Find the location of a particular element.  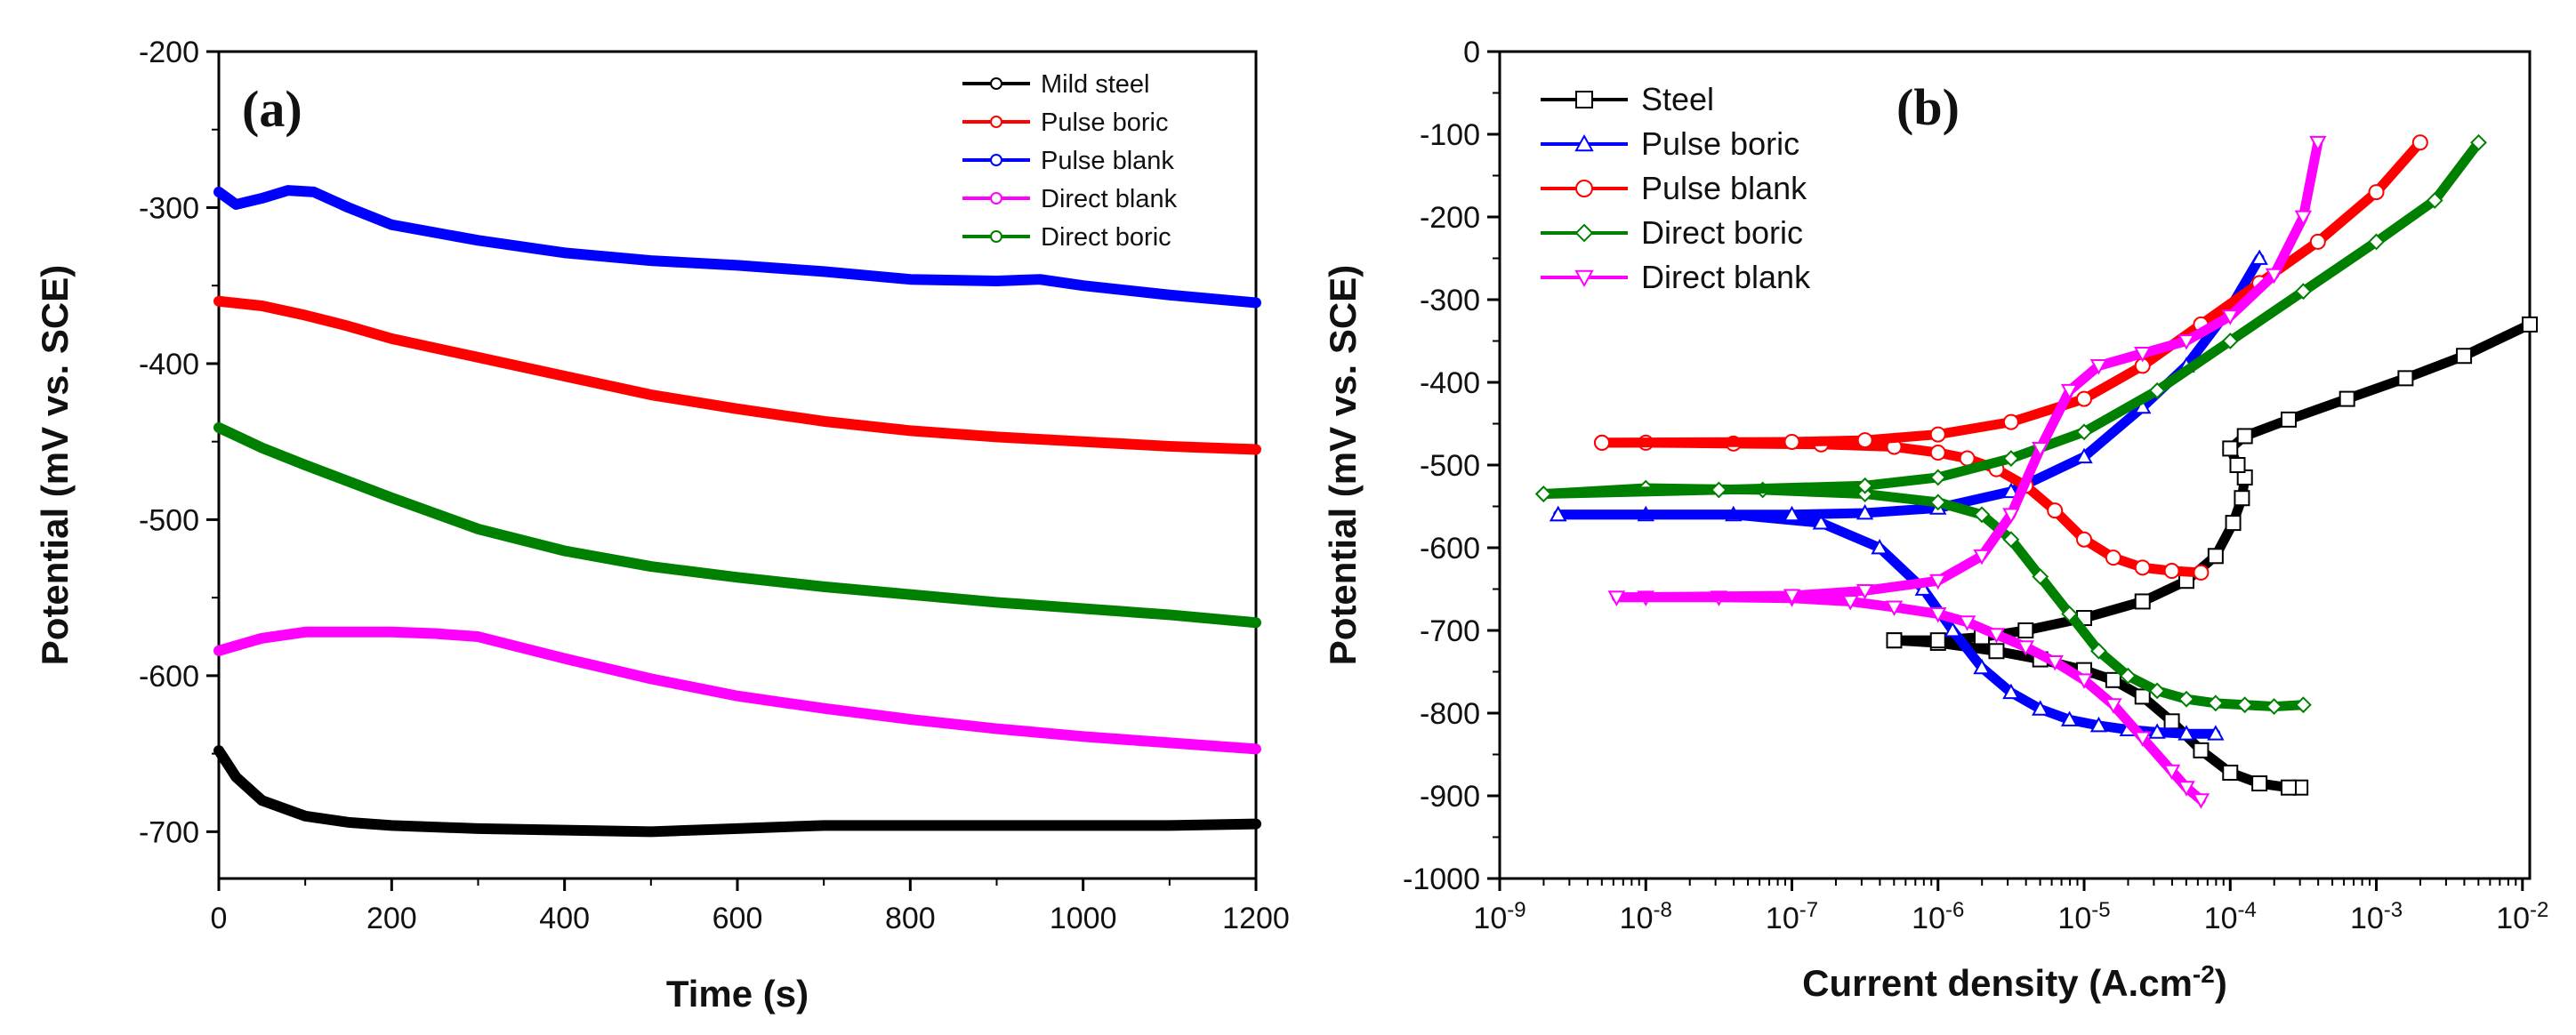

chart-b-x-tick-label: 10⁻⁹ is located at coordinates (1499, 917).